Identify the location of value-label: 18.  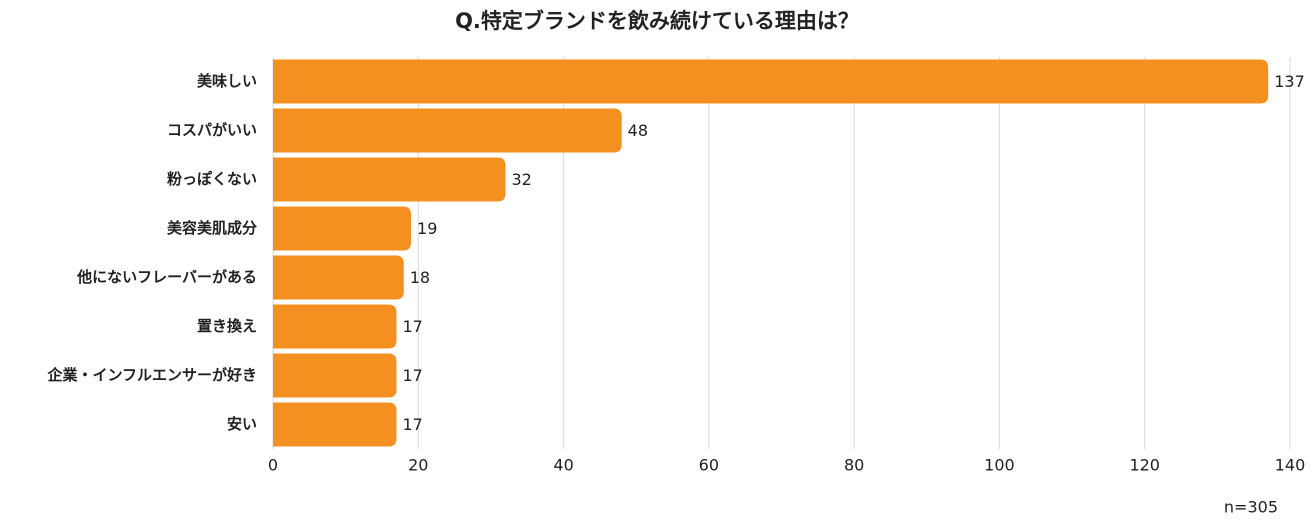
(420, 277).